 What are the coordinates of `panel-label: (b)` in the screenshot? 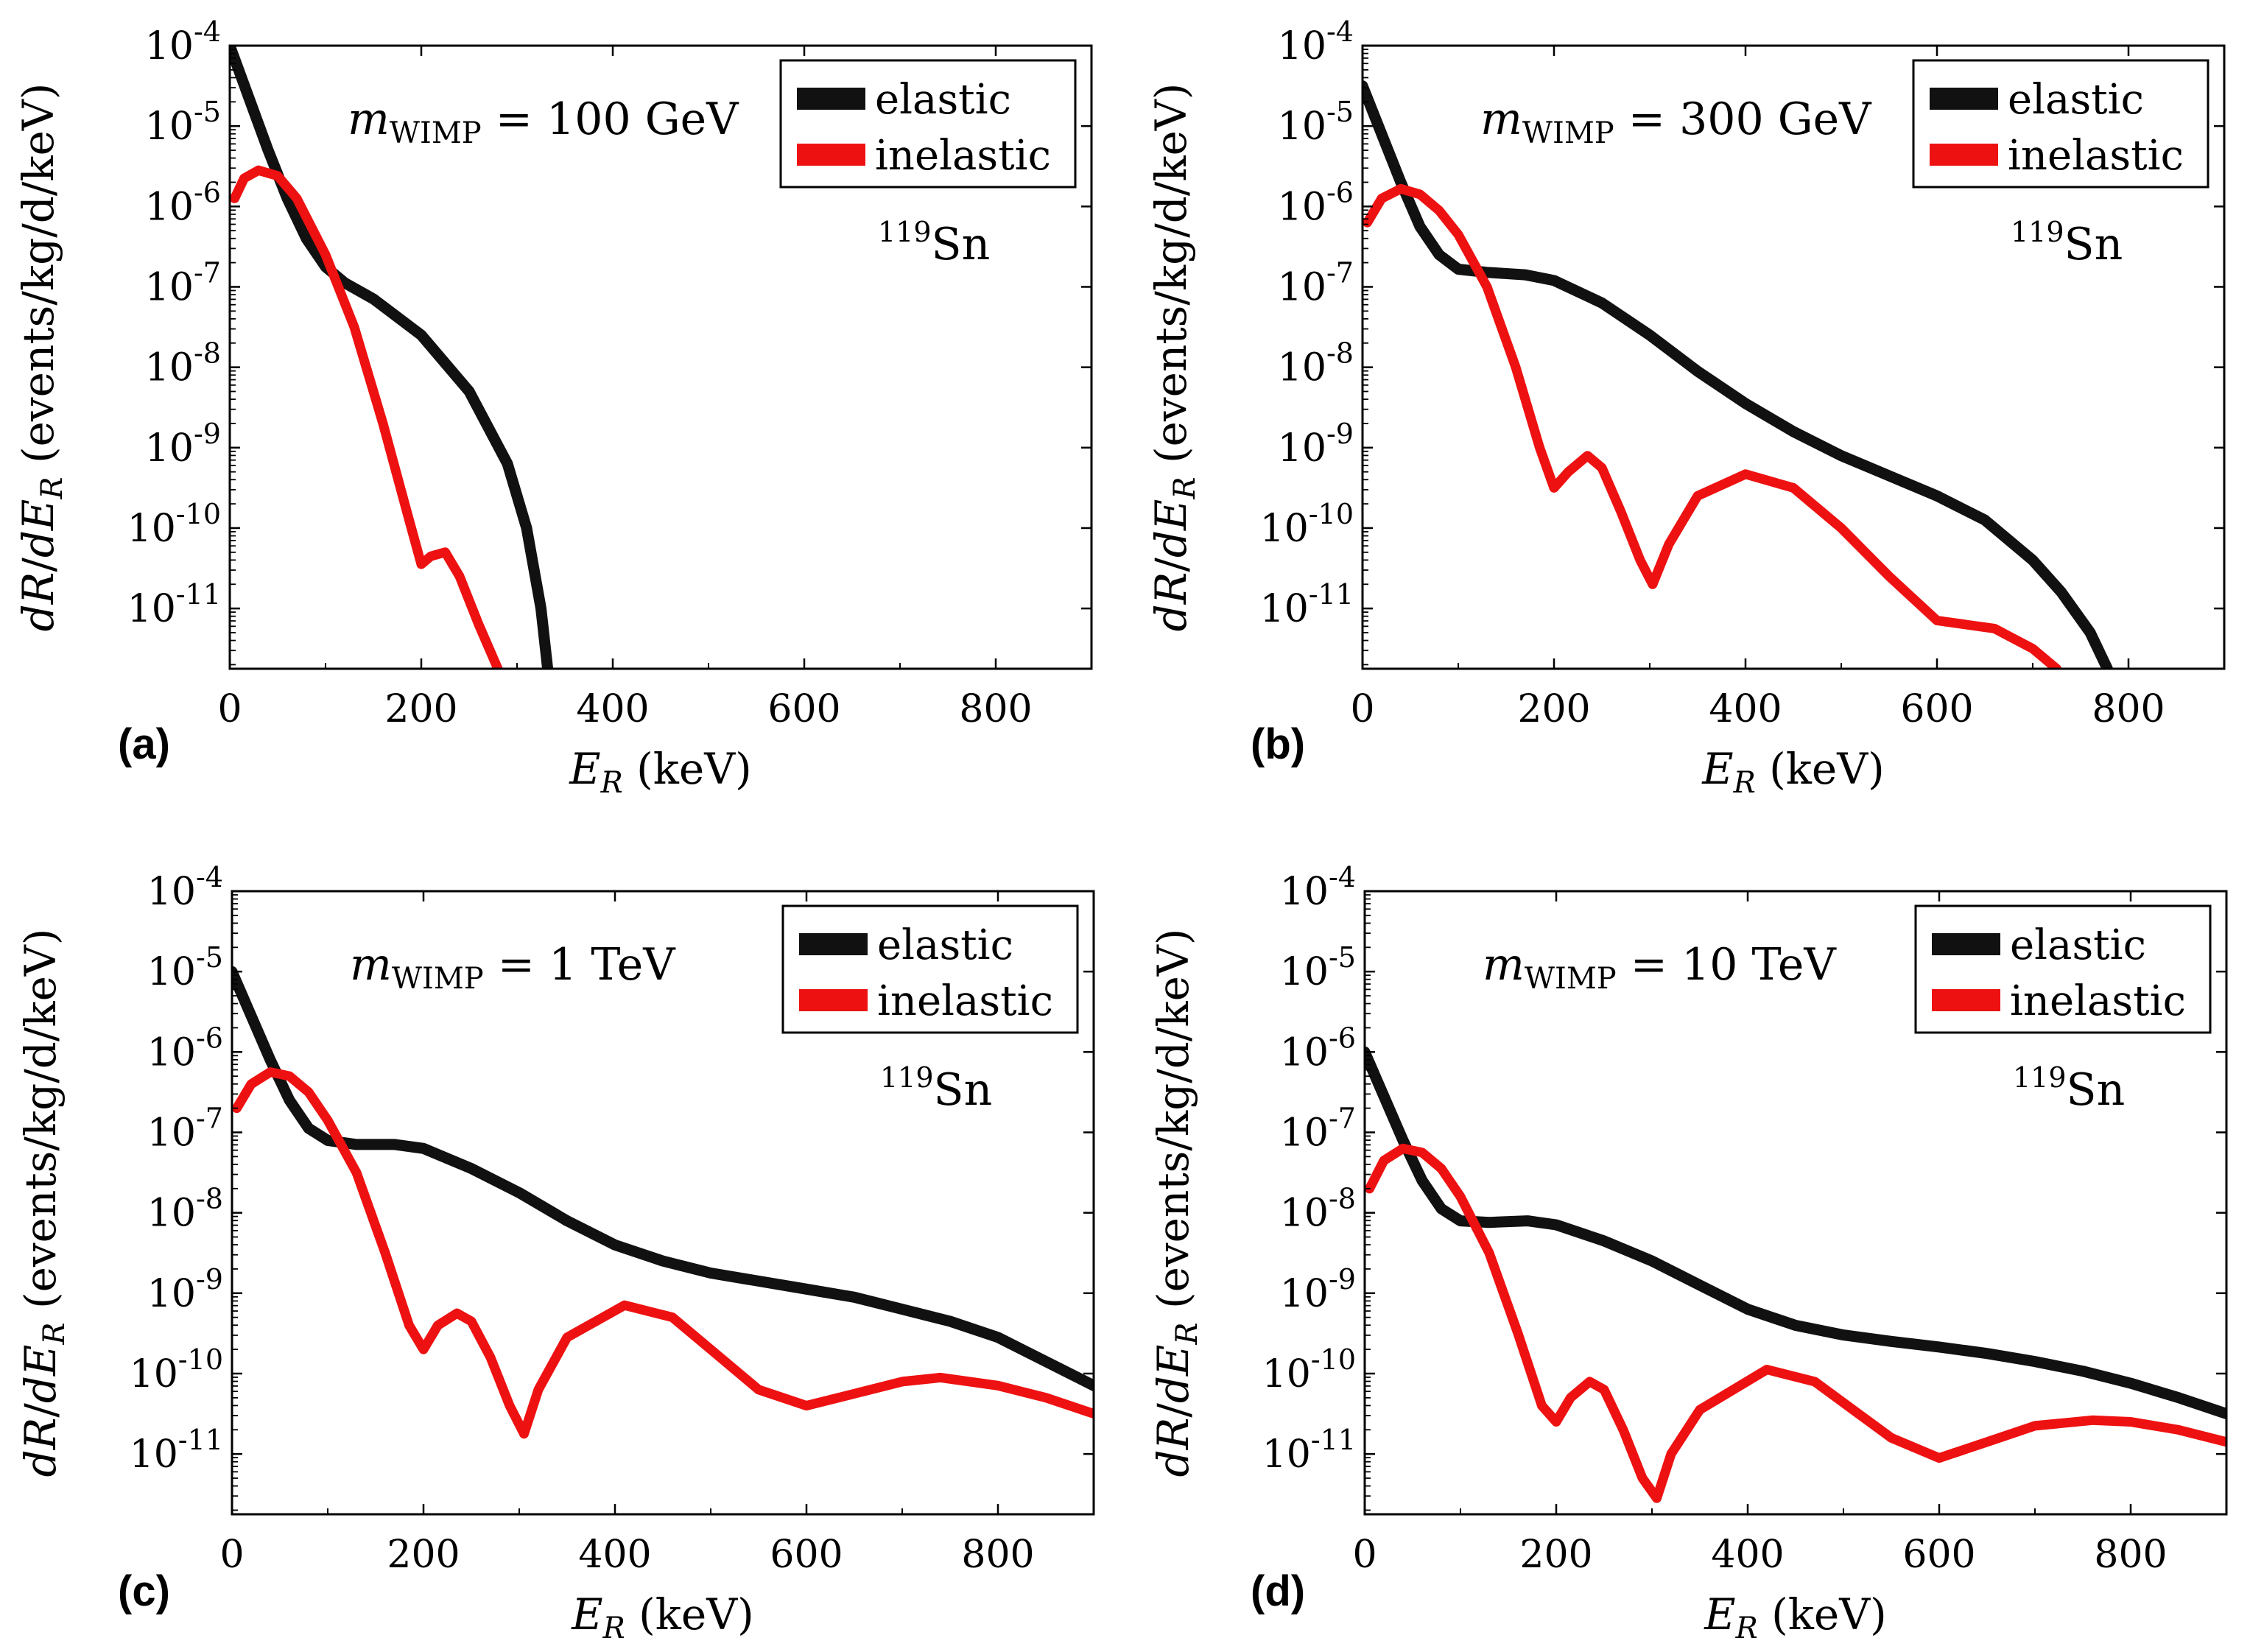 It's located at (1278, 744).